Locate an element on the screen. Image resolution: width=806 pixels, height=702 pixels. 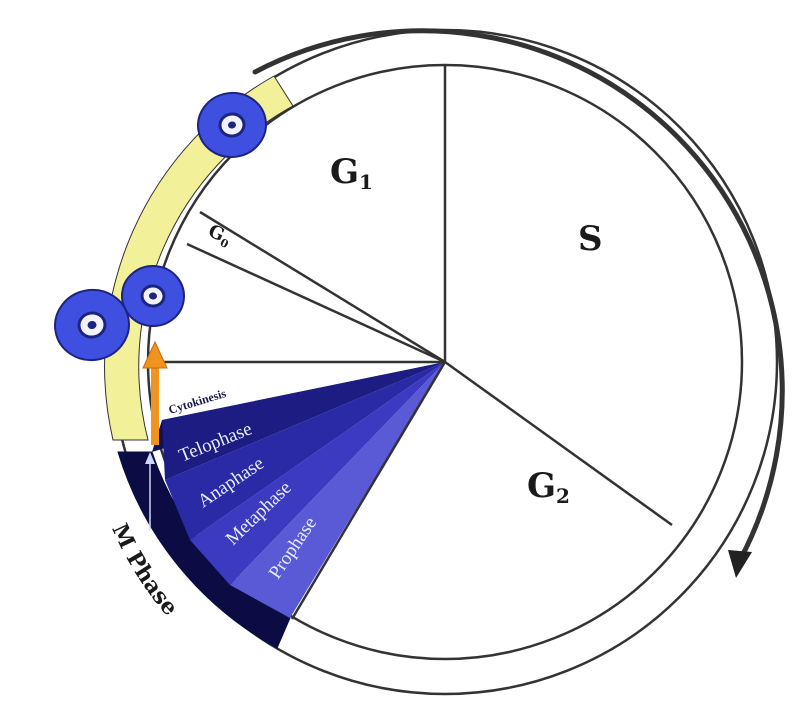
yellow-band is located at coordinates (199, 258).